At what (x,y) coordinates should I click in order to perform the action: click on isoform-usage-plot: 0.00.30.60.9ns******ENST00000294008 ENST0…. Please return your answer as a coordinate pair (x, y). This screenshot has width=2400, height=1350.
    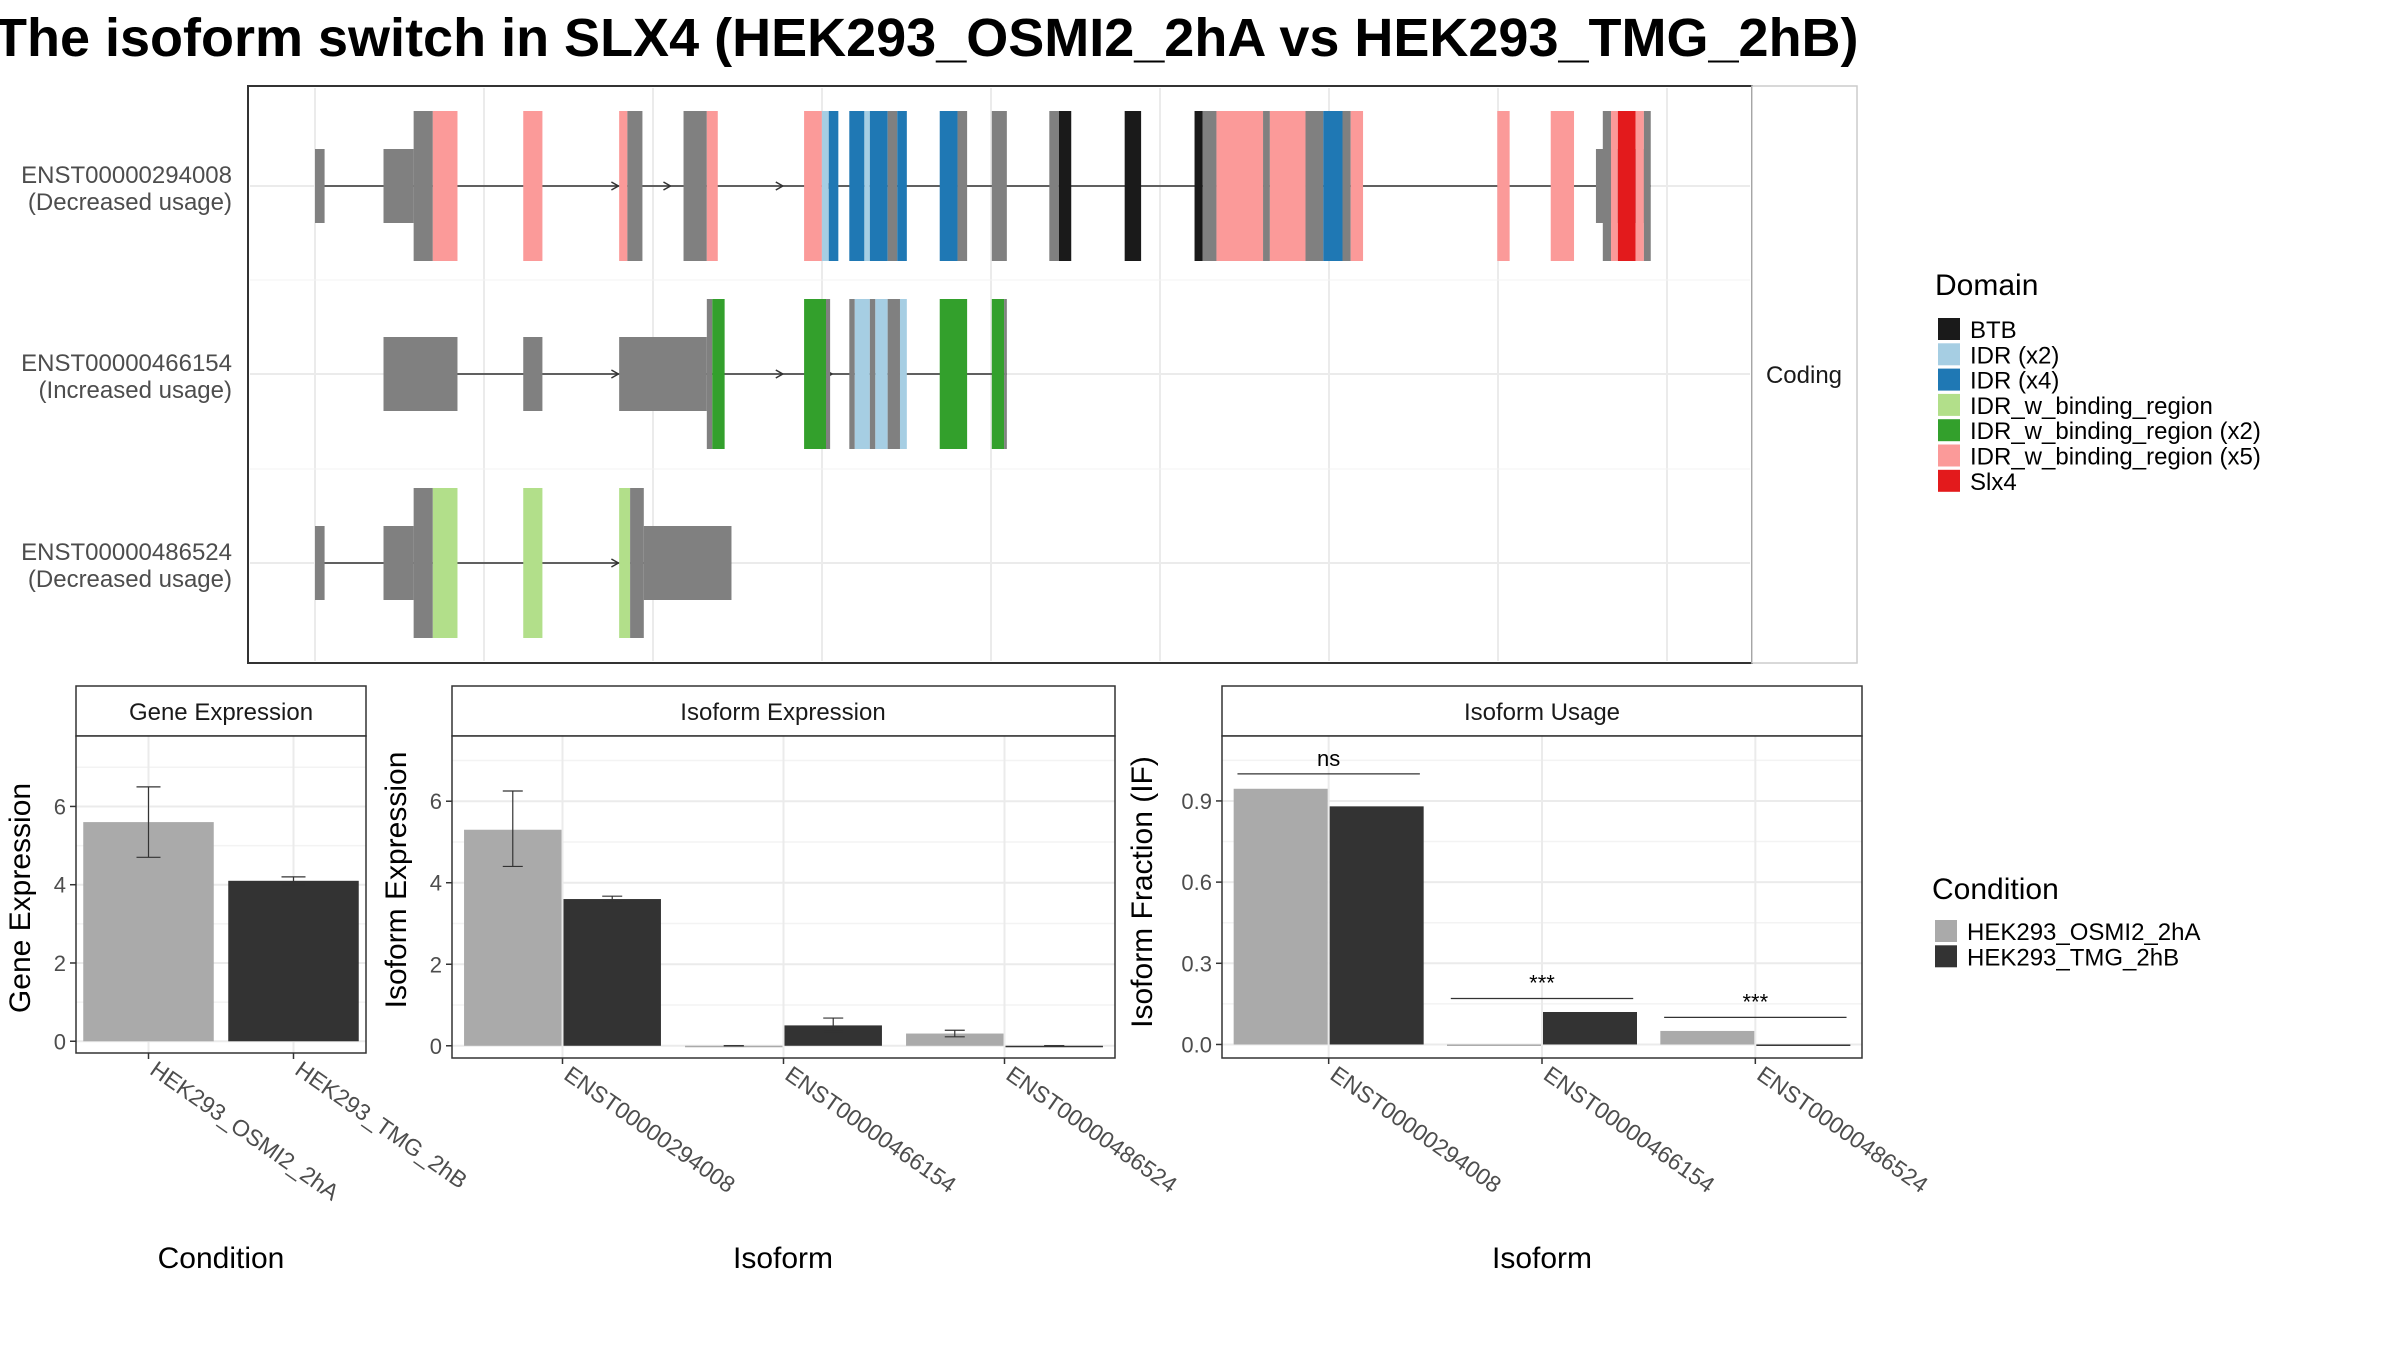
    Looking at the image, I should click on (1557, 966).